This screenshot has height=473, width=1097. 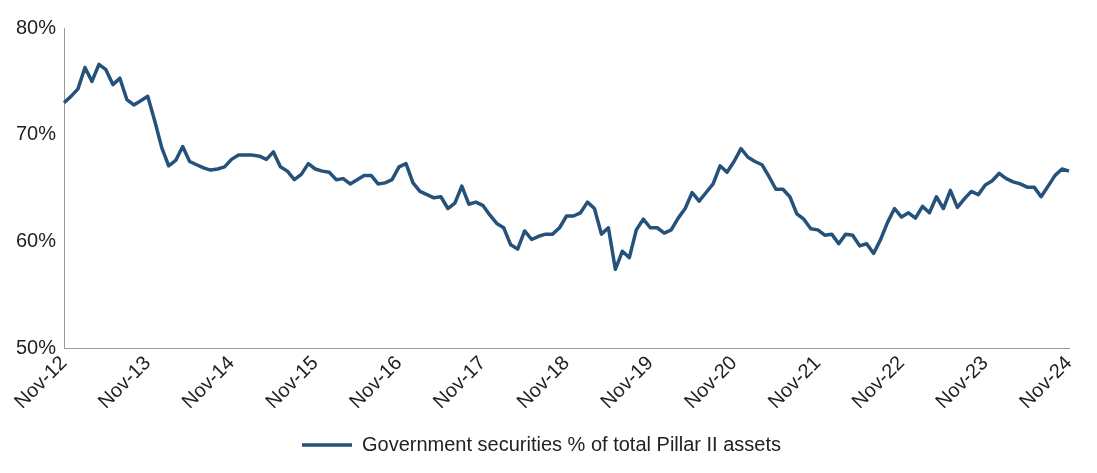 I want to click on legend-label: Government securities % of total Pillar II assets, so click(x=571, y=443).